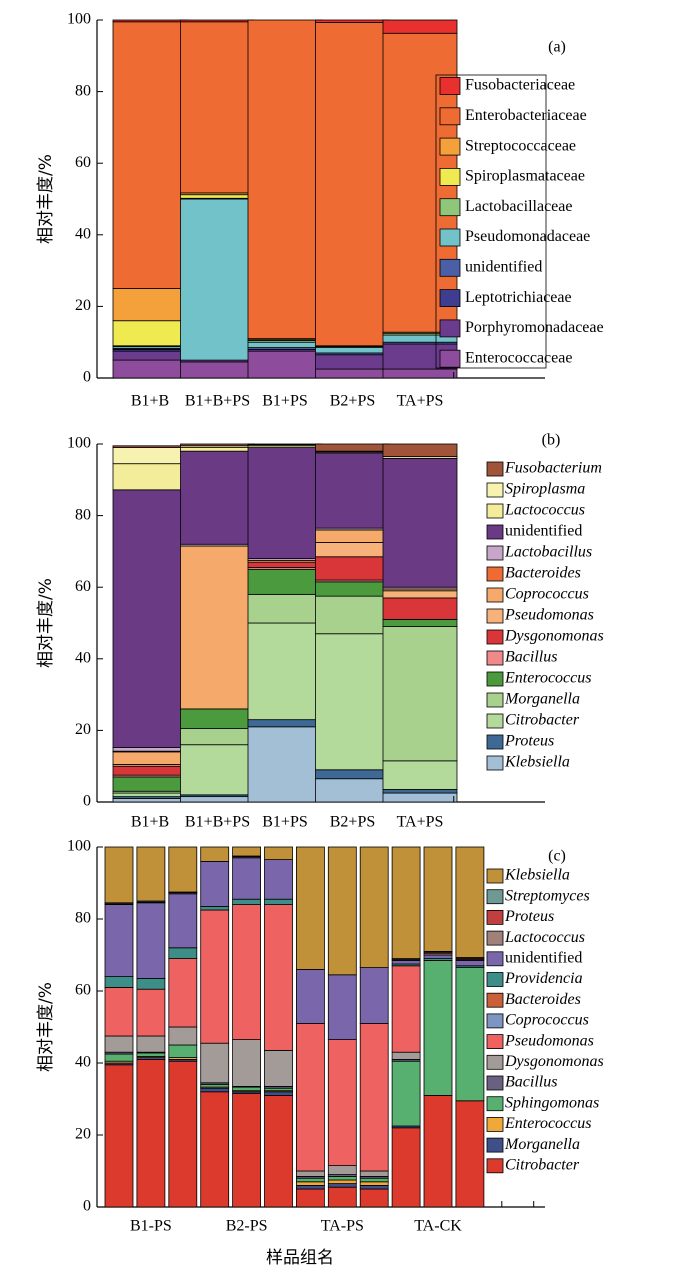 The width and height of the screenshot is (700, 1277). What do you see at coordinates (543, 573) in the screenshot?
I see `legend-label: Bacteroides` at bounding box center [543, 573].